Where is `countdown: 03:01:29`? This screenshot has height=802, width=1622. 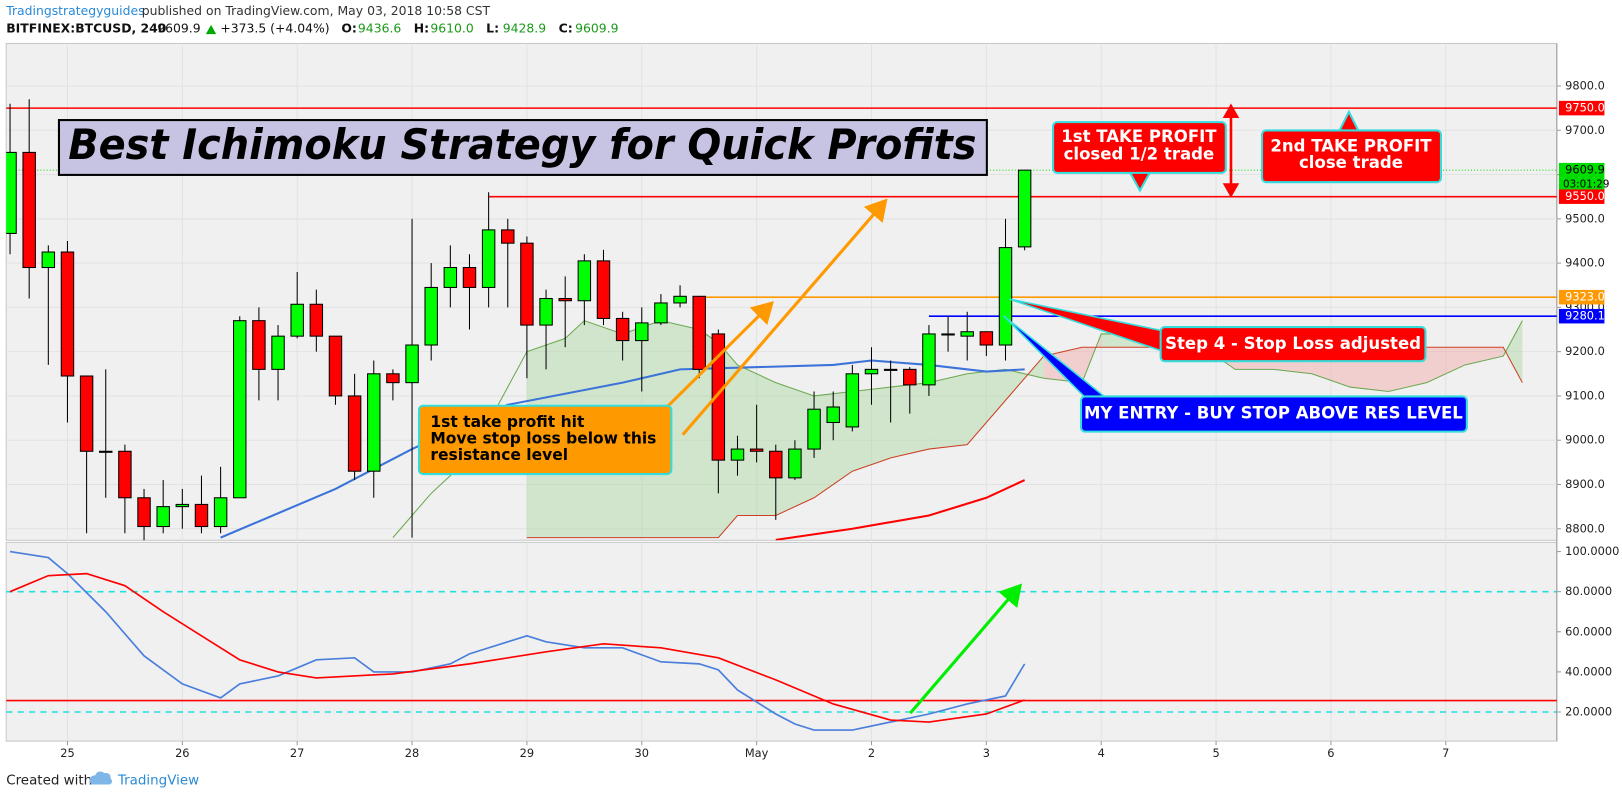 countdown: 03:01:29 is located at coordinates (1586, 185).